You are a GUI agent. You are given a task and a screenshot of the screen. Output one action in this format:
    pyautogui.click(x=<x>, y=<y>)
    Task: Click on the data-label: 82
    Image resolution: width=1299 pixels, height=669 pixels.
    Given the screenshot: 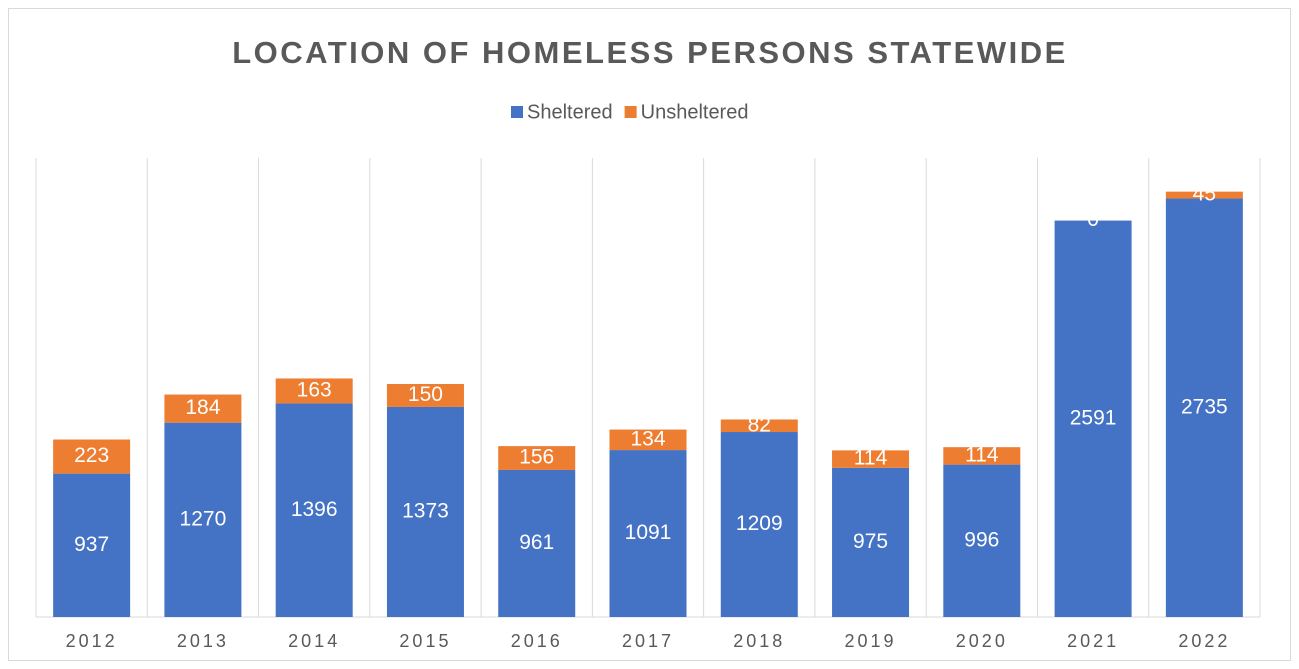 What is the action you would take?
    pyautogui.click(x=759, y=424)
    